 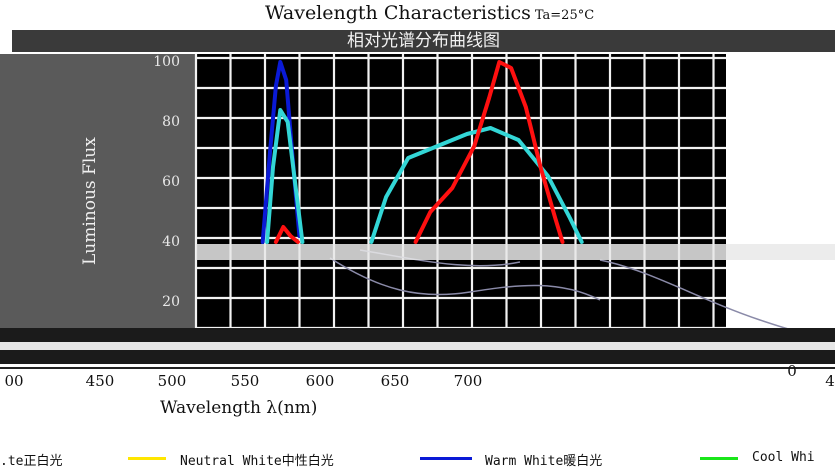 What do you see at coordinates (171, 302) in the screenshot?
I see `y-tick-label: 20` at bounding box center [171, 302].